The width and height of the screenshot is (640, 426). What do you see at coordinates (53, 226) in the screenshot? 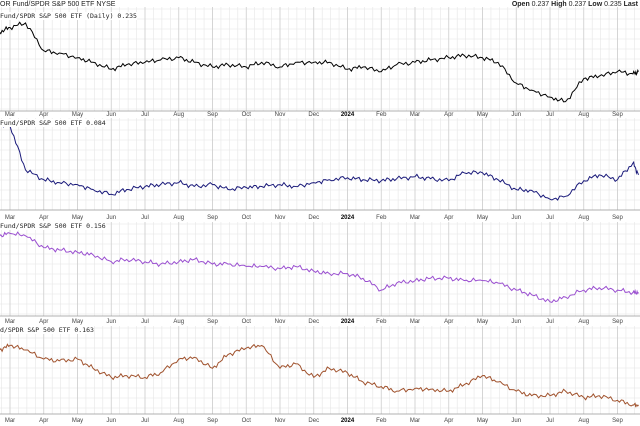
I see `panel-3-title: Fund/SPDR S&P 500 ETF 0.156` at bounding box center [53, 226].